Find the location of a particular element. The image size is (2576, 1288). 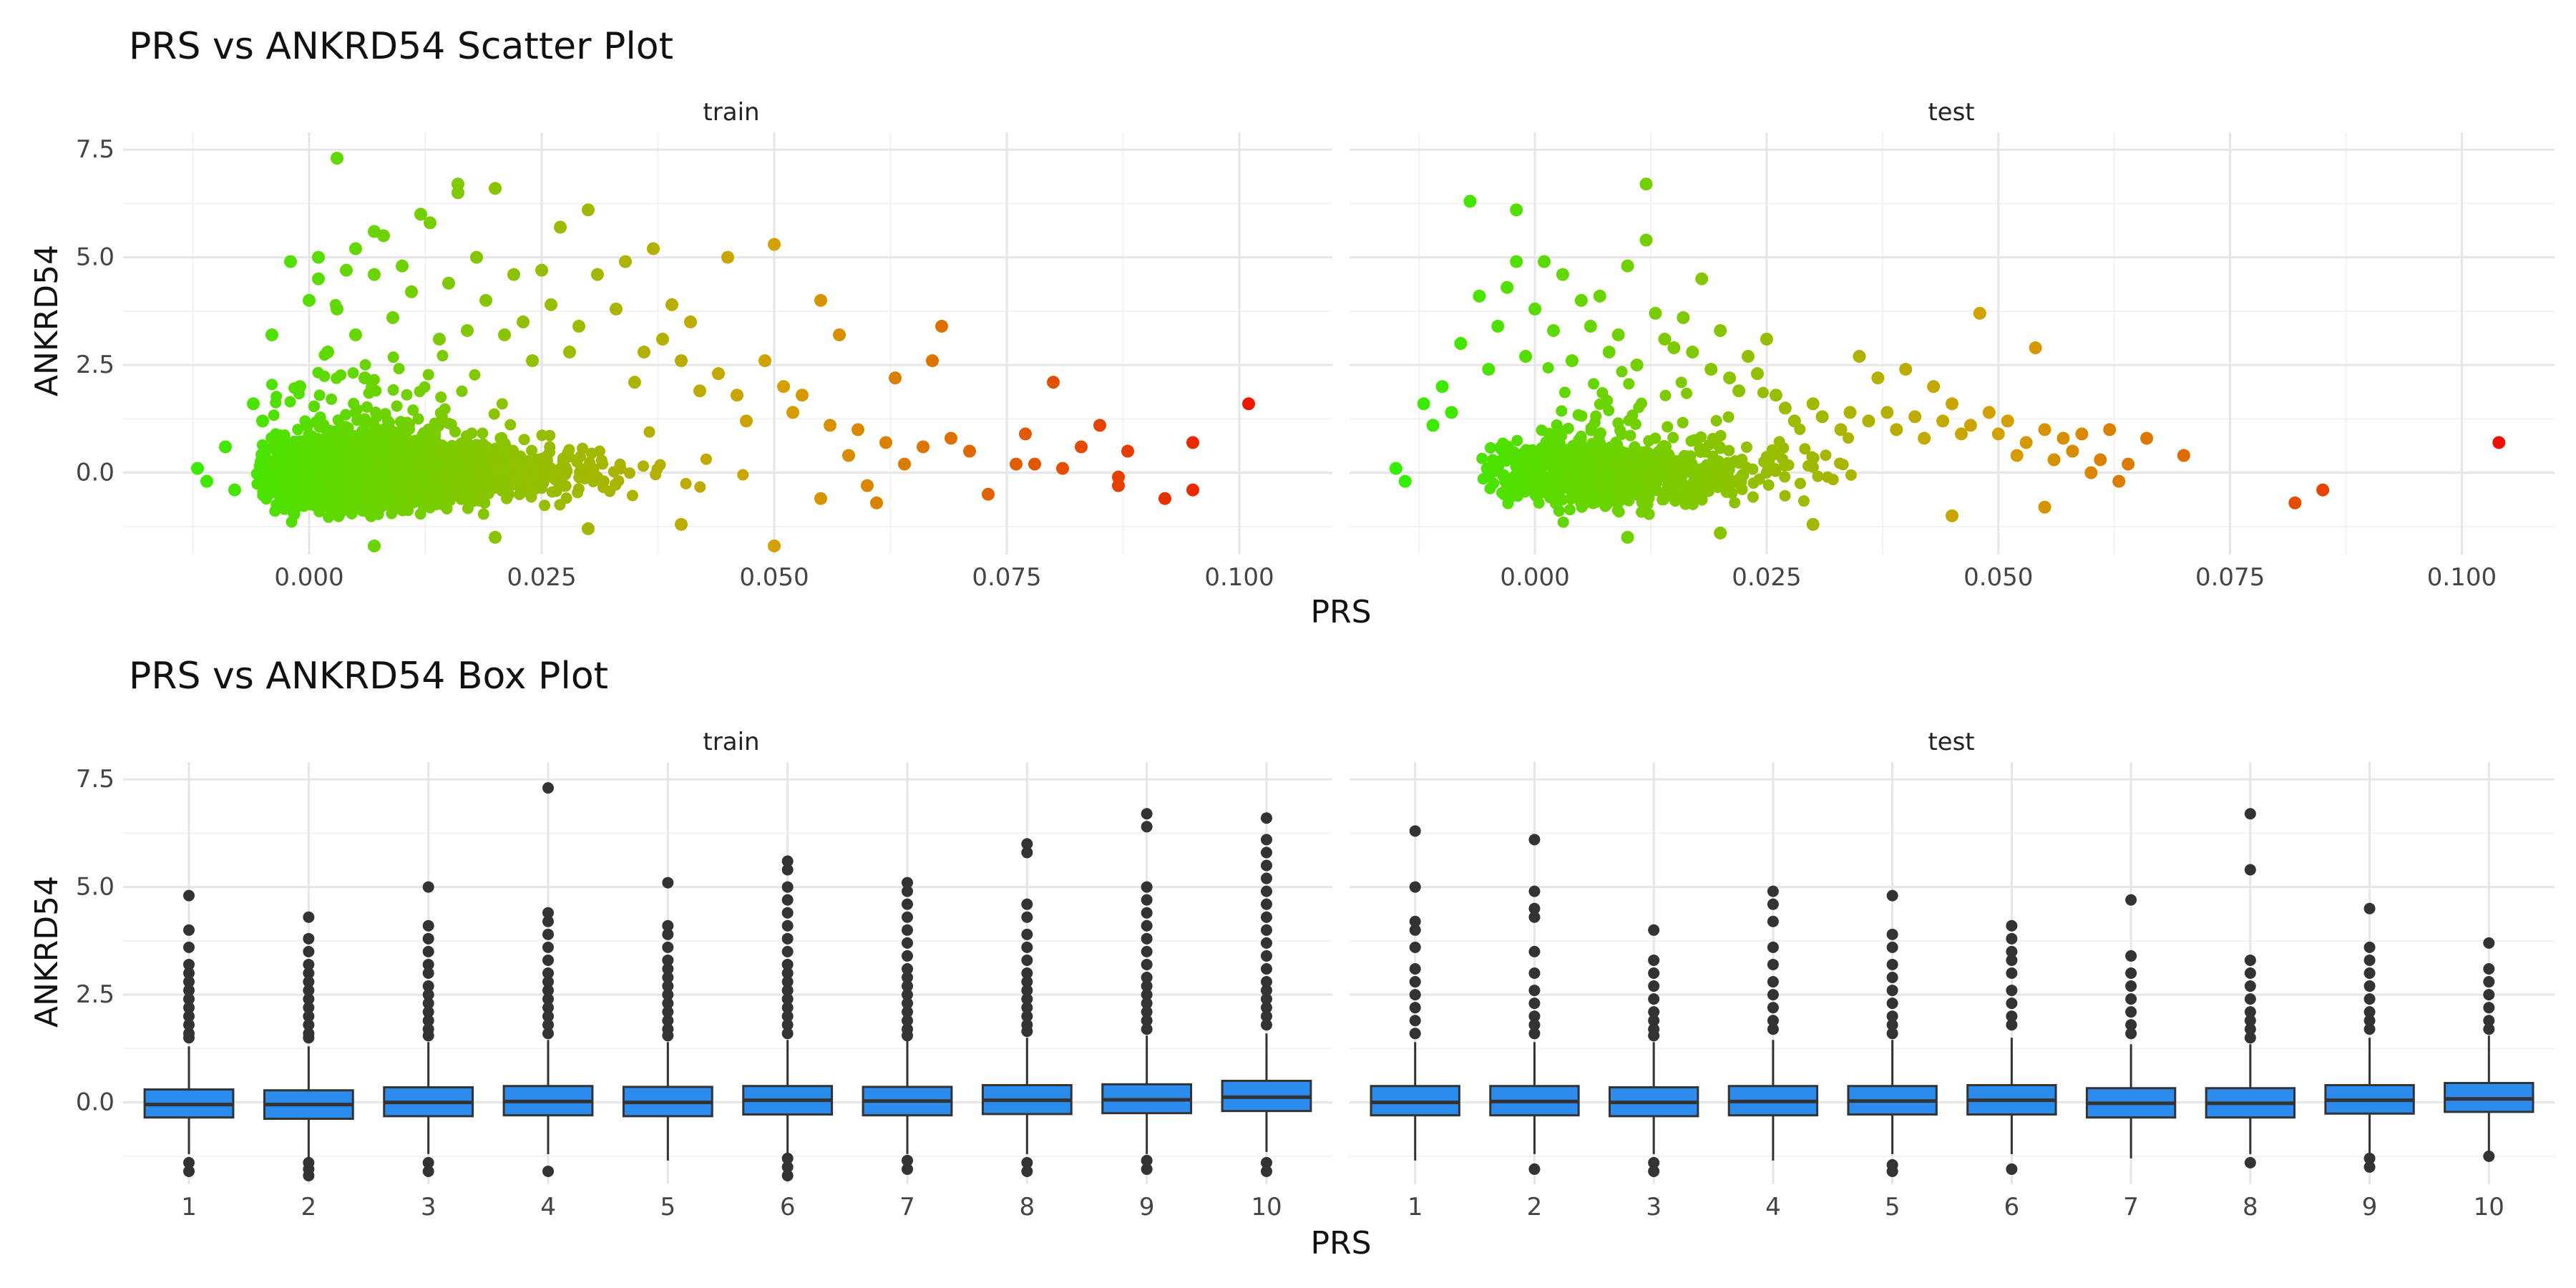

x-tick-label: 0.075 is located at coordinates (1006, 577).